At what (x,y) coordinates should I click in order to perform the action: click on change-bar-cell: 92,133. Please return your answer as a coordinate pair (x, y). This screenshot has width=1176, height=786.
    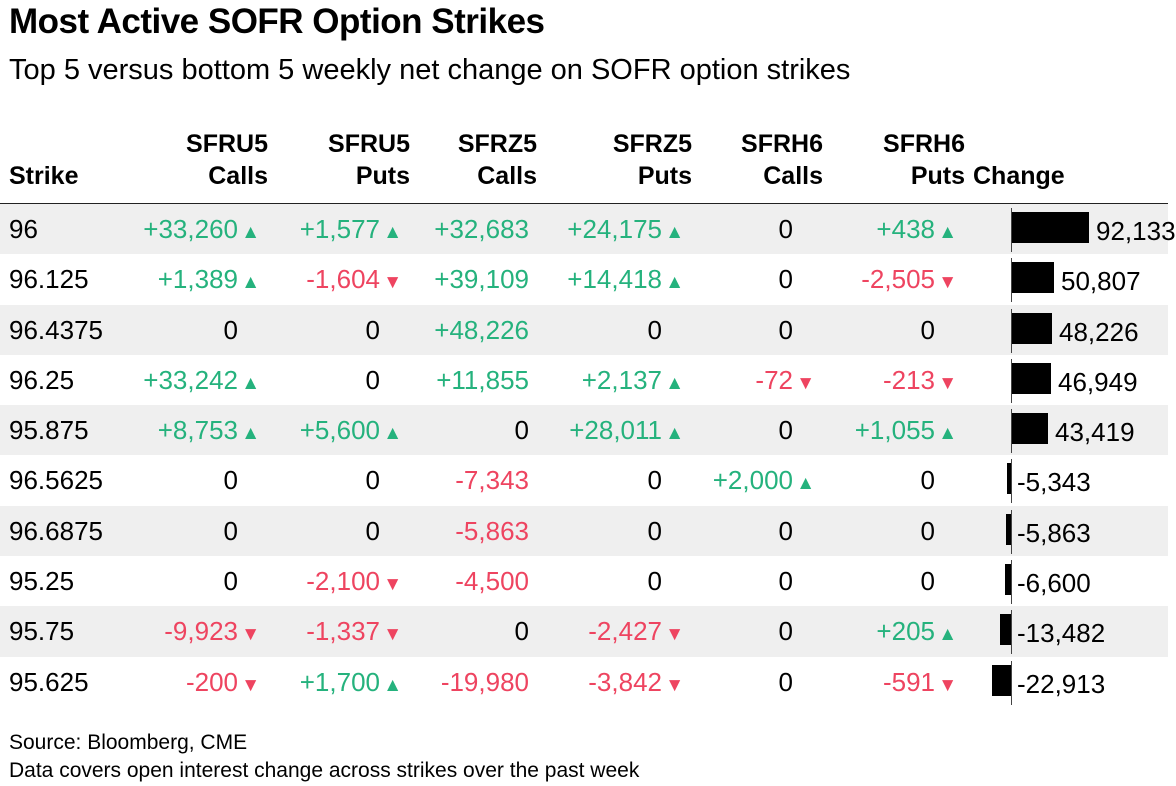
    Looking at the image, I should click on (1068, 229).